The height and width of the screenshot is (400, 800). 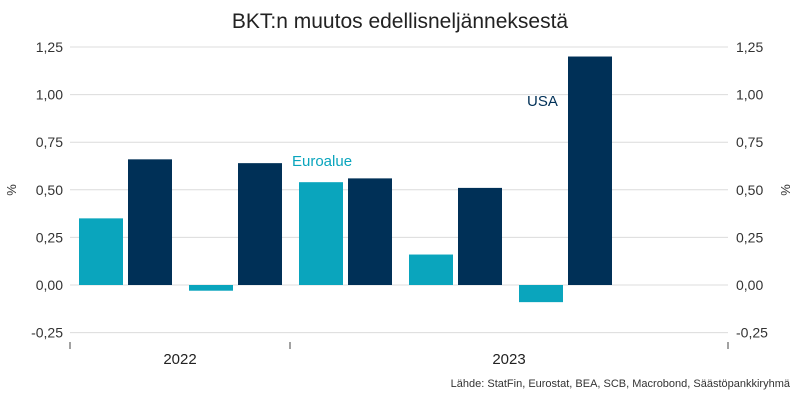 What do you see at coordinates (749, 237) in the screenshot?
I see `y-tick-label-right: 0,25` at bounding box center [749, 237].